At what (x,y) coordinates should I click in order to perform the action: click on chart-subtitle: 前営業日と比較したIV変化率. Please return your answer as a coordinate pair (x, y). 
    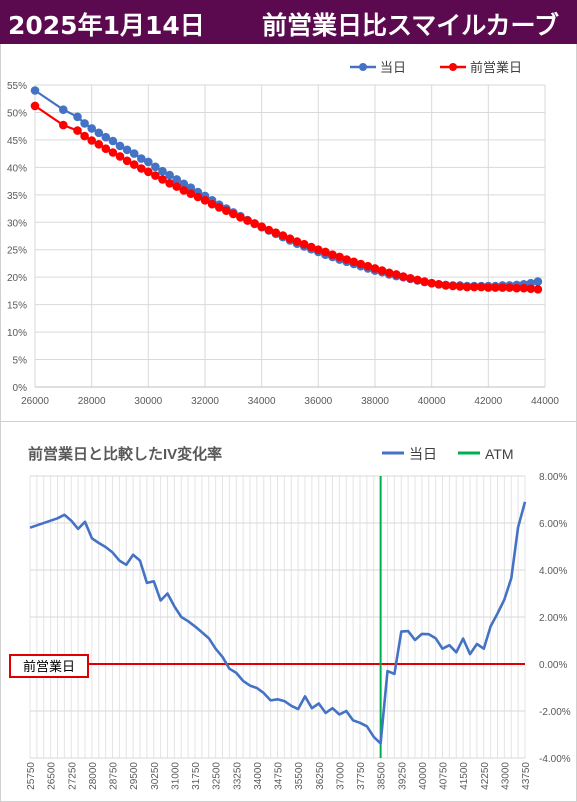
    Looking at the image, I should click on (125, 454).